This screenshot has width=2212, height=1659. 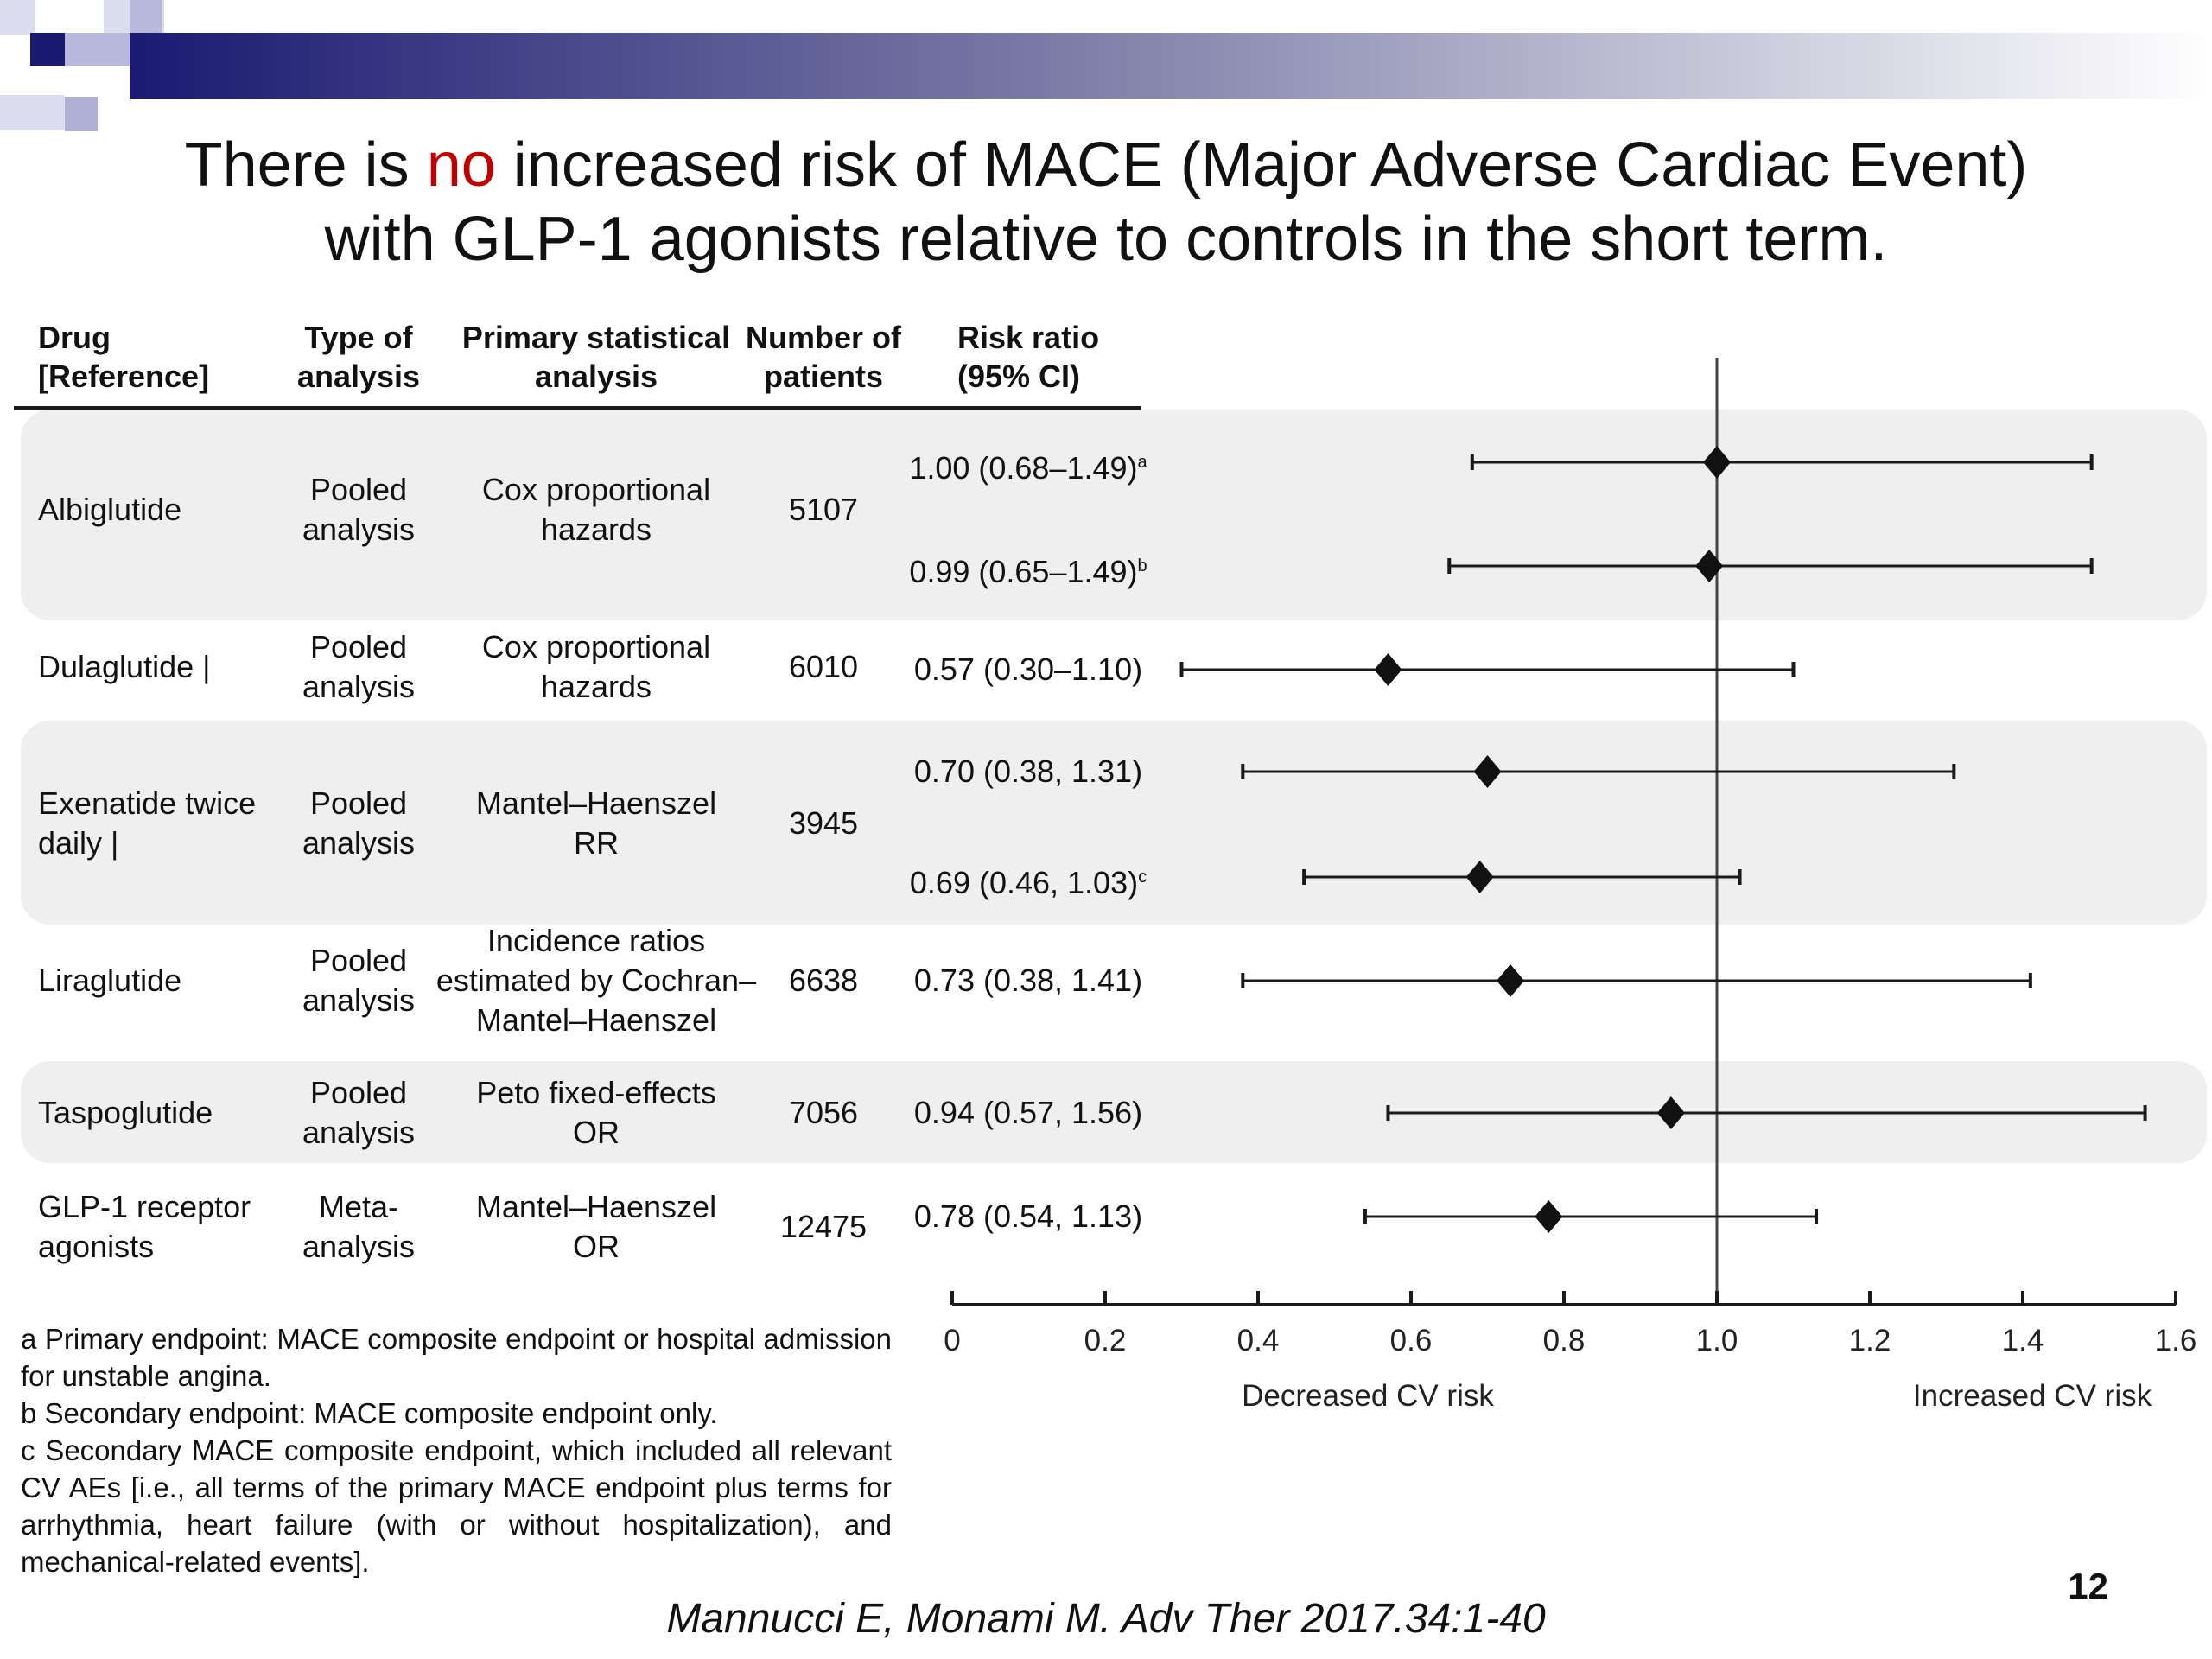 I want to click on slide-number: 12, so click(x=2088, y=1586).